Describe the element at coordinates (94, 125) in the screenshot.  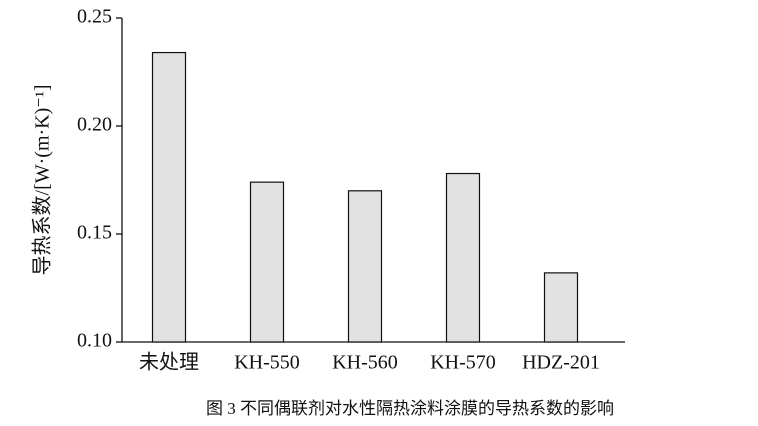
I see `y-tick-label: 0.20` at that location.